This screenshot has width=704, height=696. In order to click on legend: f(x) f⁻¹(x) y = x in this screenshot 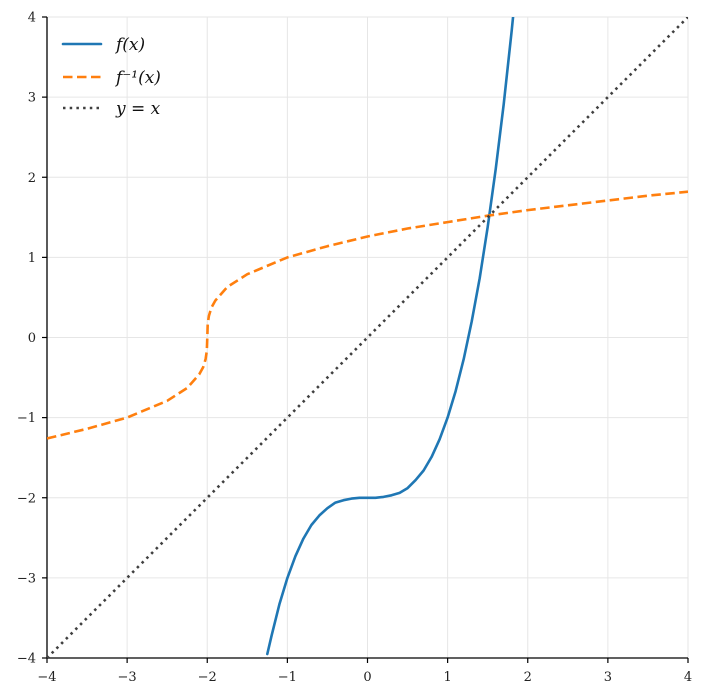, I will do `click(111, 77)`.